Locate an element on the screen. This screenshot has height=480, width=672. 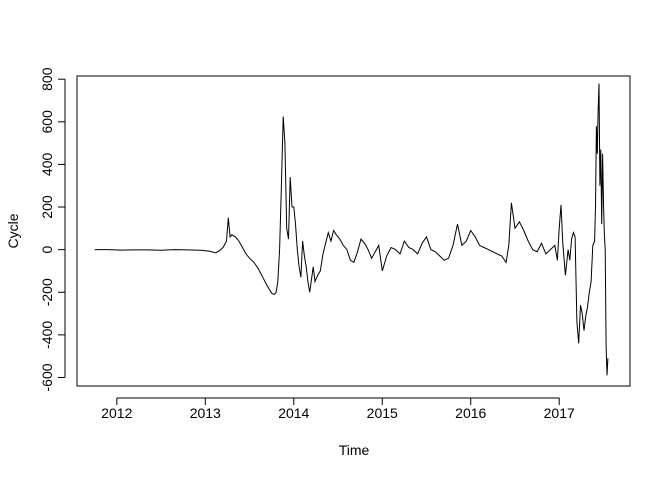
y-tick-label: 400 is located at coordinates (47, 165).